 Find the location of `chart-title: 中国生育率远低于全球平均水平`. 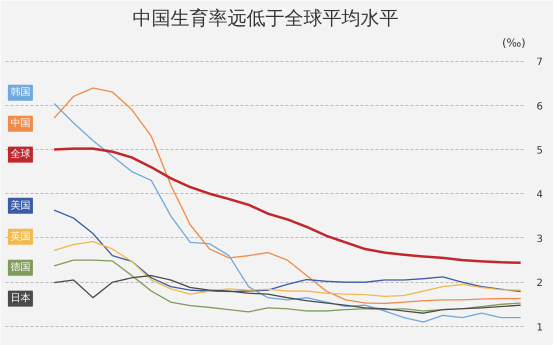

chart-title: 中国生育率远低于全球平均水平 is located at coordinates (265, 19).